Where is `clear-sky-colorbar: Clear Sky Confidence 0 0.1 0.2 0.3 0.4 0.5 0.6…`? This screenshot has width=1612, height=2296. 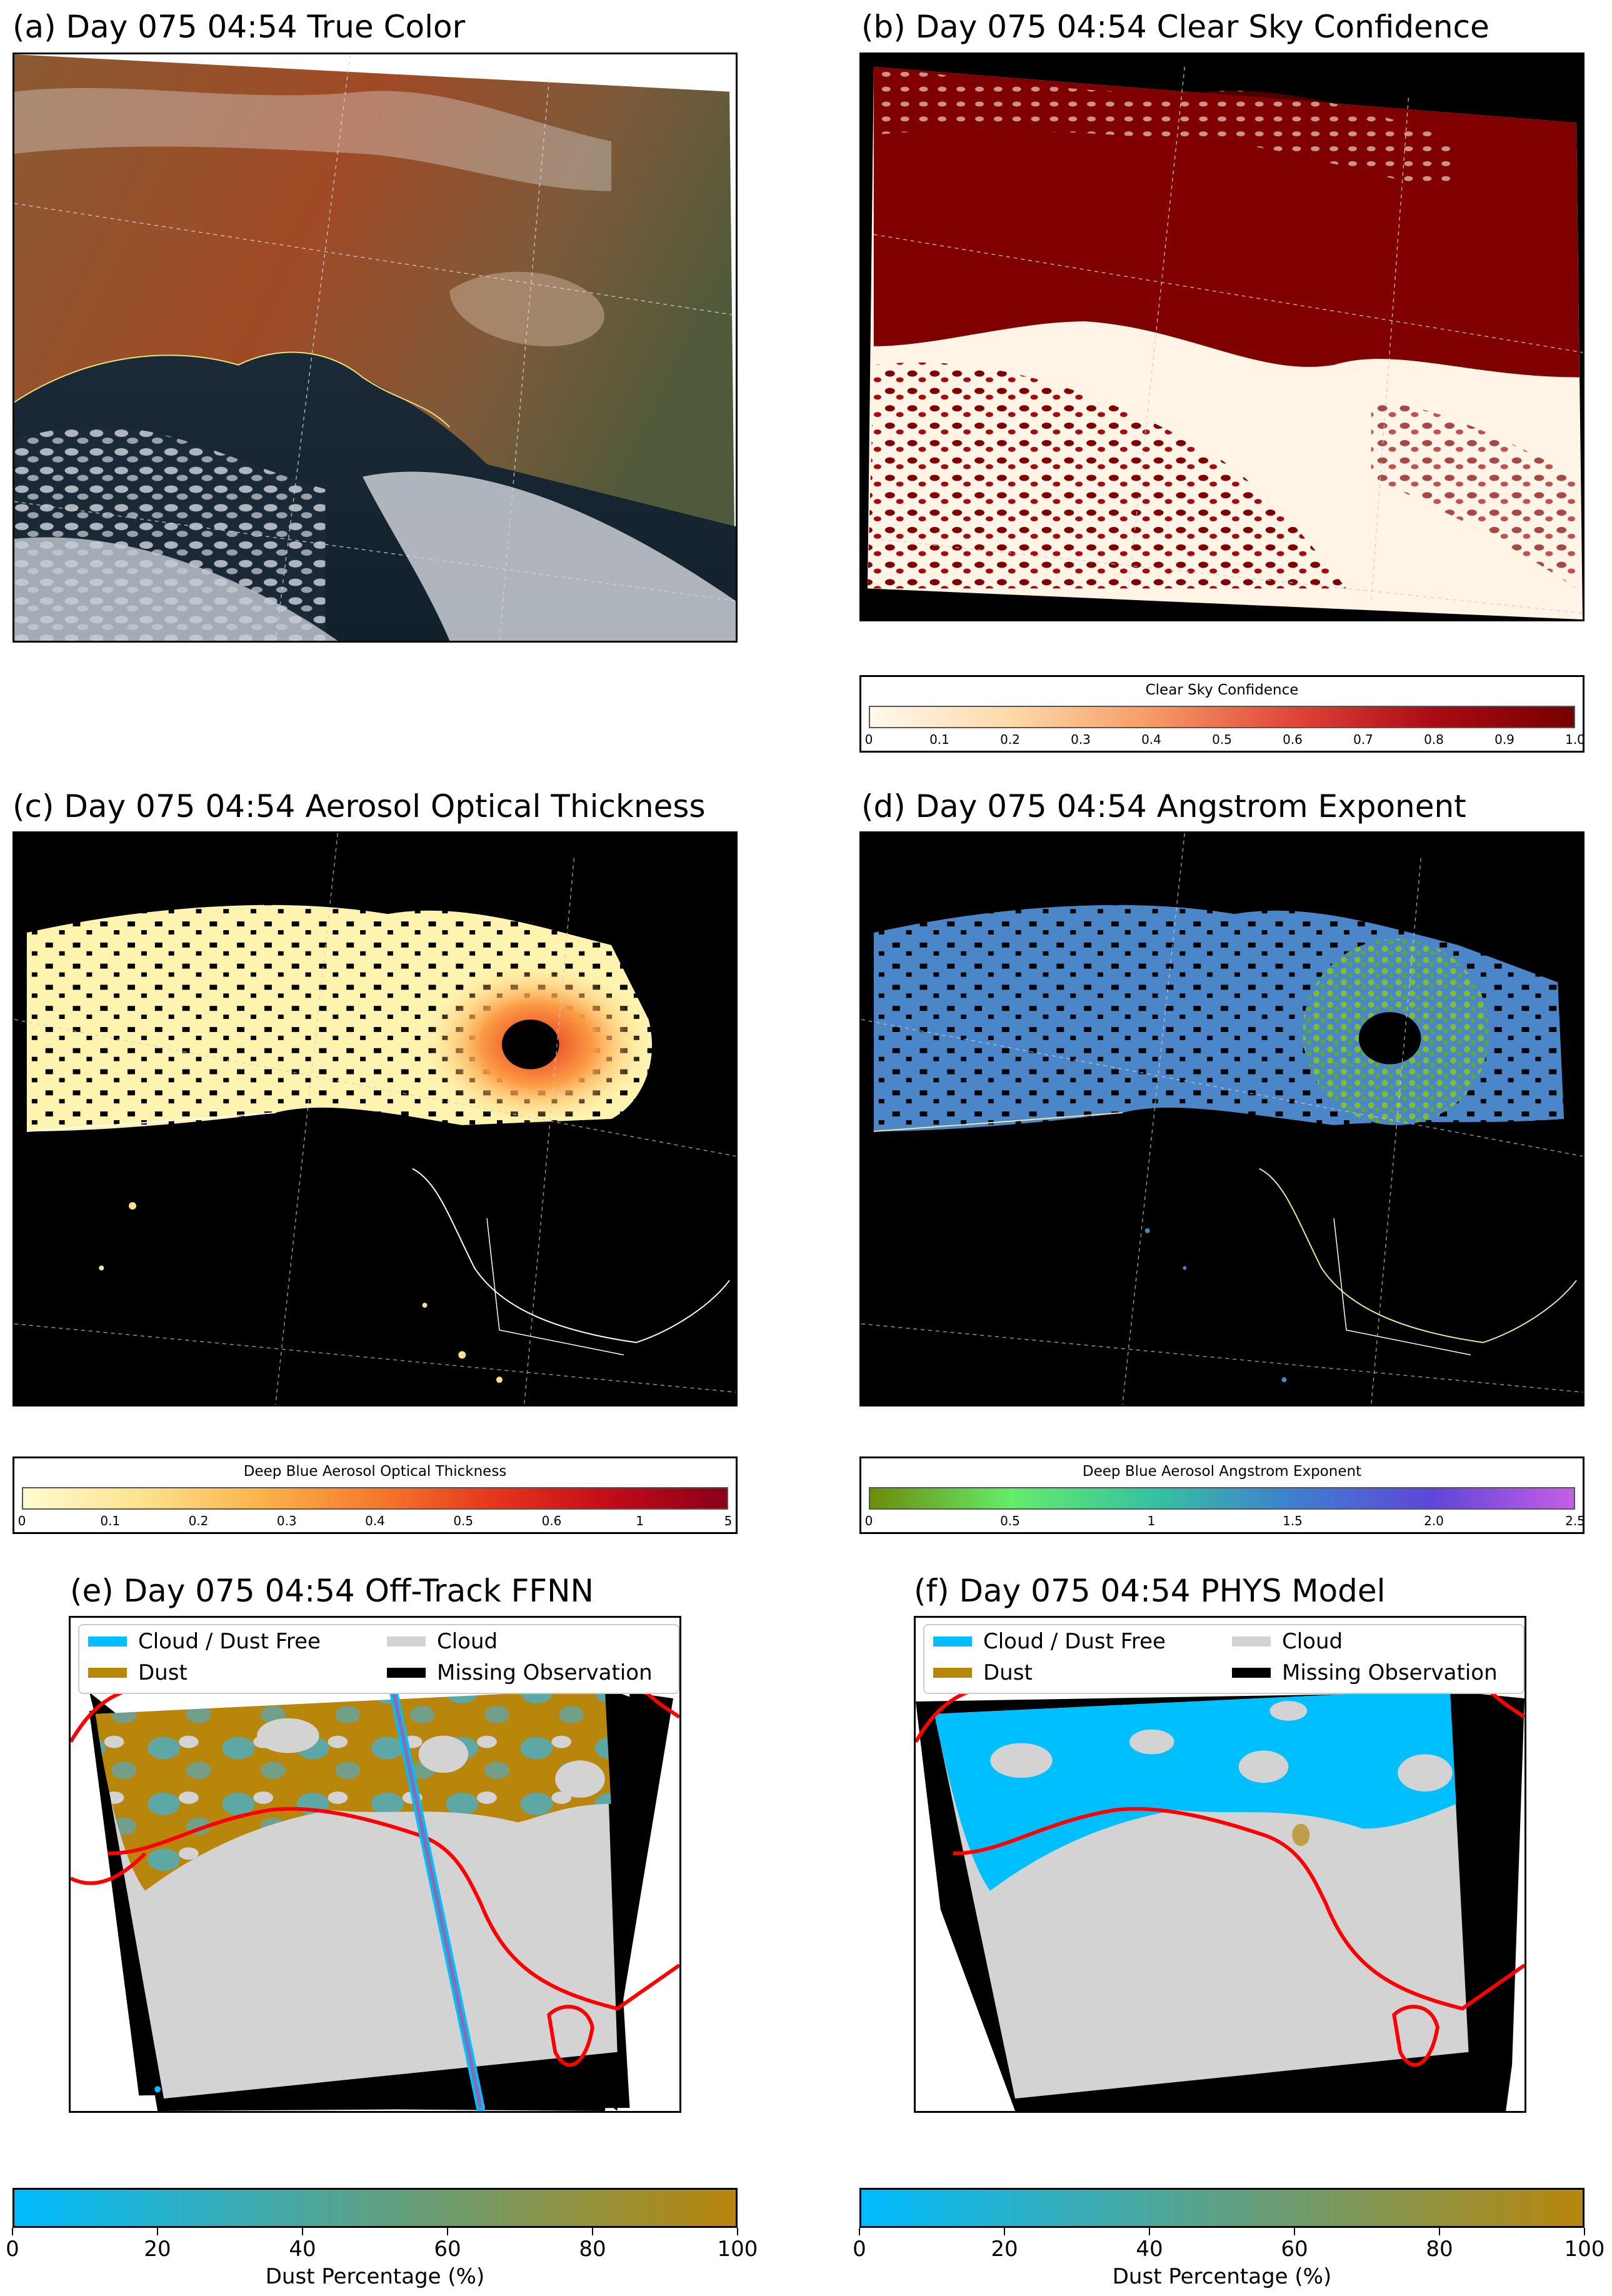
clear-sky-colorbar: Clear Sky Confidence 0 0.1 0.2 0.3 0.4 0.5 0.6… is located at coordinates (1222, 714).